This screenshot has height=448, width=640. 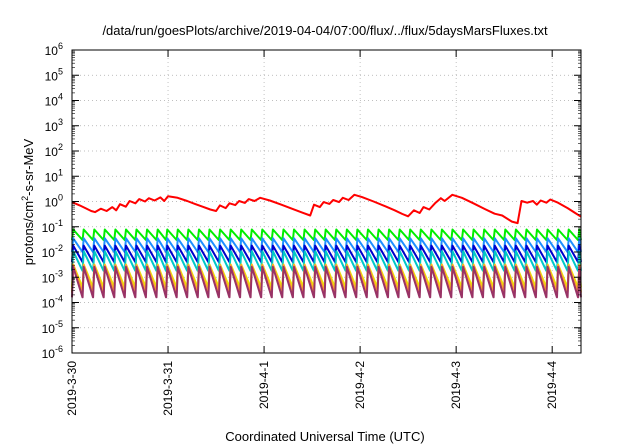 What do you see at coordinates (54, 201) in the screenshot?
I see `y-tick-label: 10⁰` at bounding box center [54, 201].